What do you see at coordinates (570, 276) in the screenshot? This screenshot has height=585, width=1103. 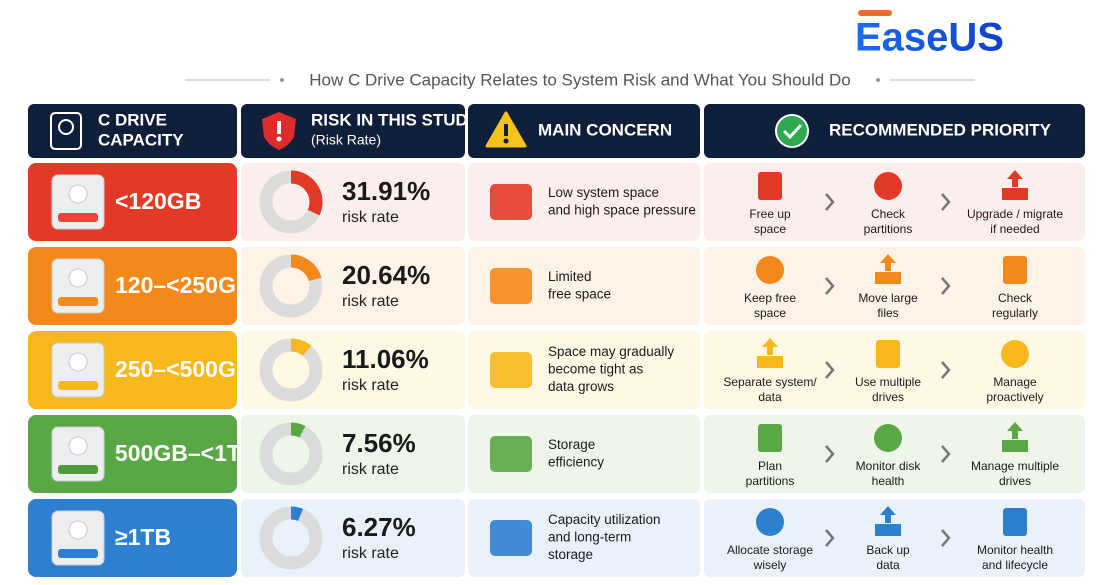 I see `concern-text: Limited` at bounding box center [570, 276].